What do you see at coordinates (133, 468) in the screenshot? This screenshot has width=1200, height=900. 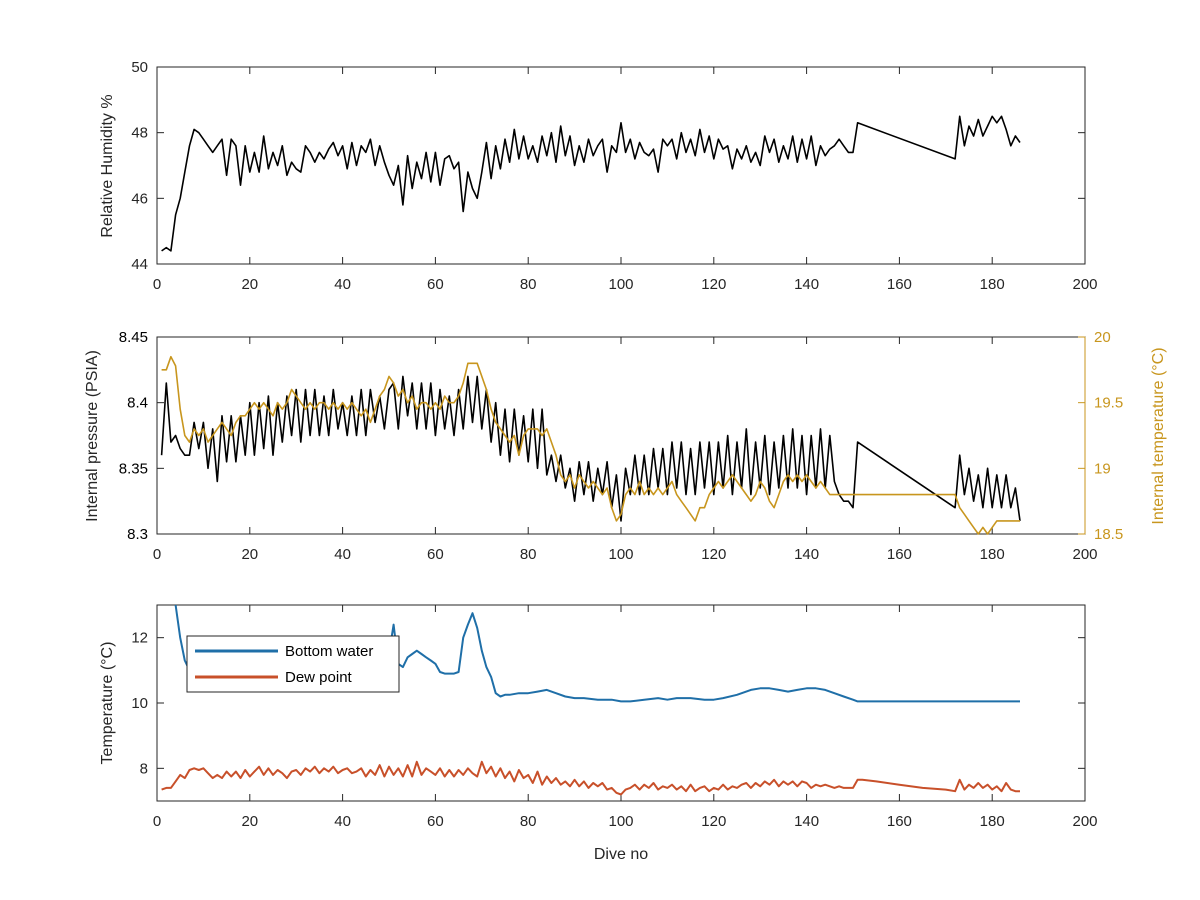 I see `pressure-y-tick-label: 8.35` at bounding box center [133, 468].